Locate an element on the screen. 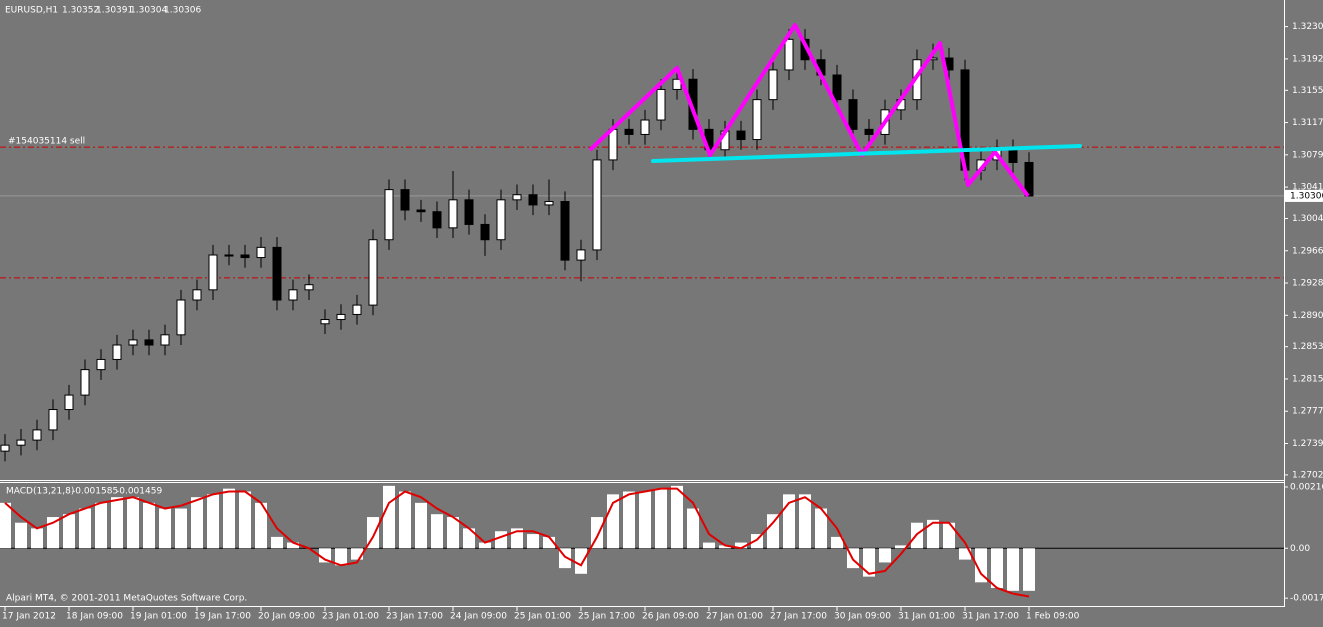 This screenshot has width=1323, height=627. y-tick-label: 1.27390 is located at coordinates (1307, 444).